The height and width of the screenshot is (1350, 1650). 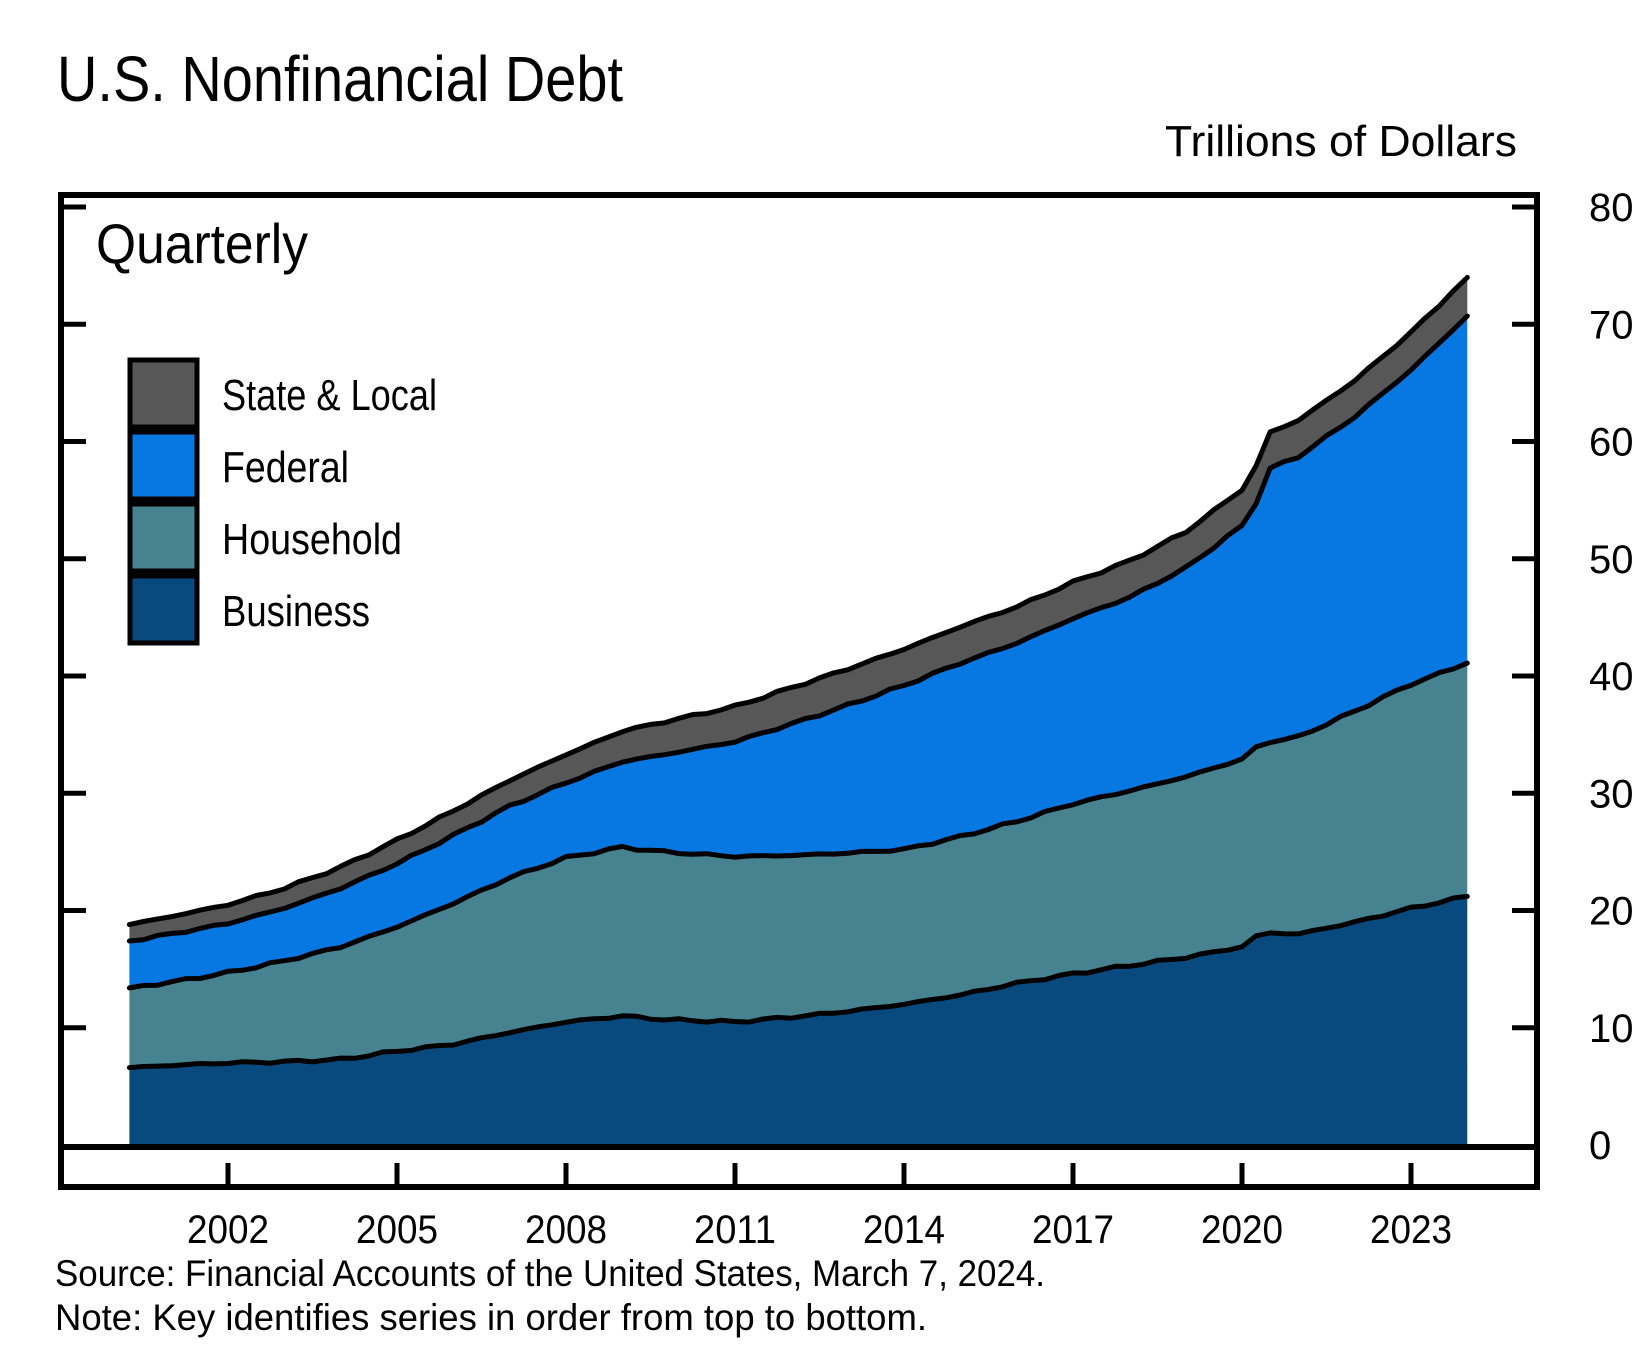 What do you see at coordinates (296, 611) in the screenshot?
I see `legend-label-business: Business` at bounding box center [296, 611].